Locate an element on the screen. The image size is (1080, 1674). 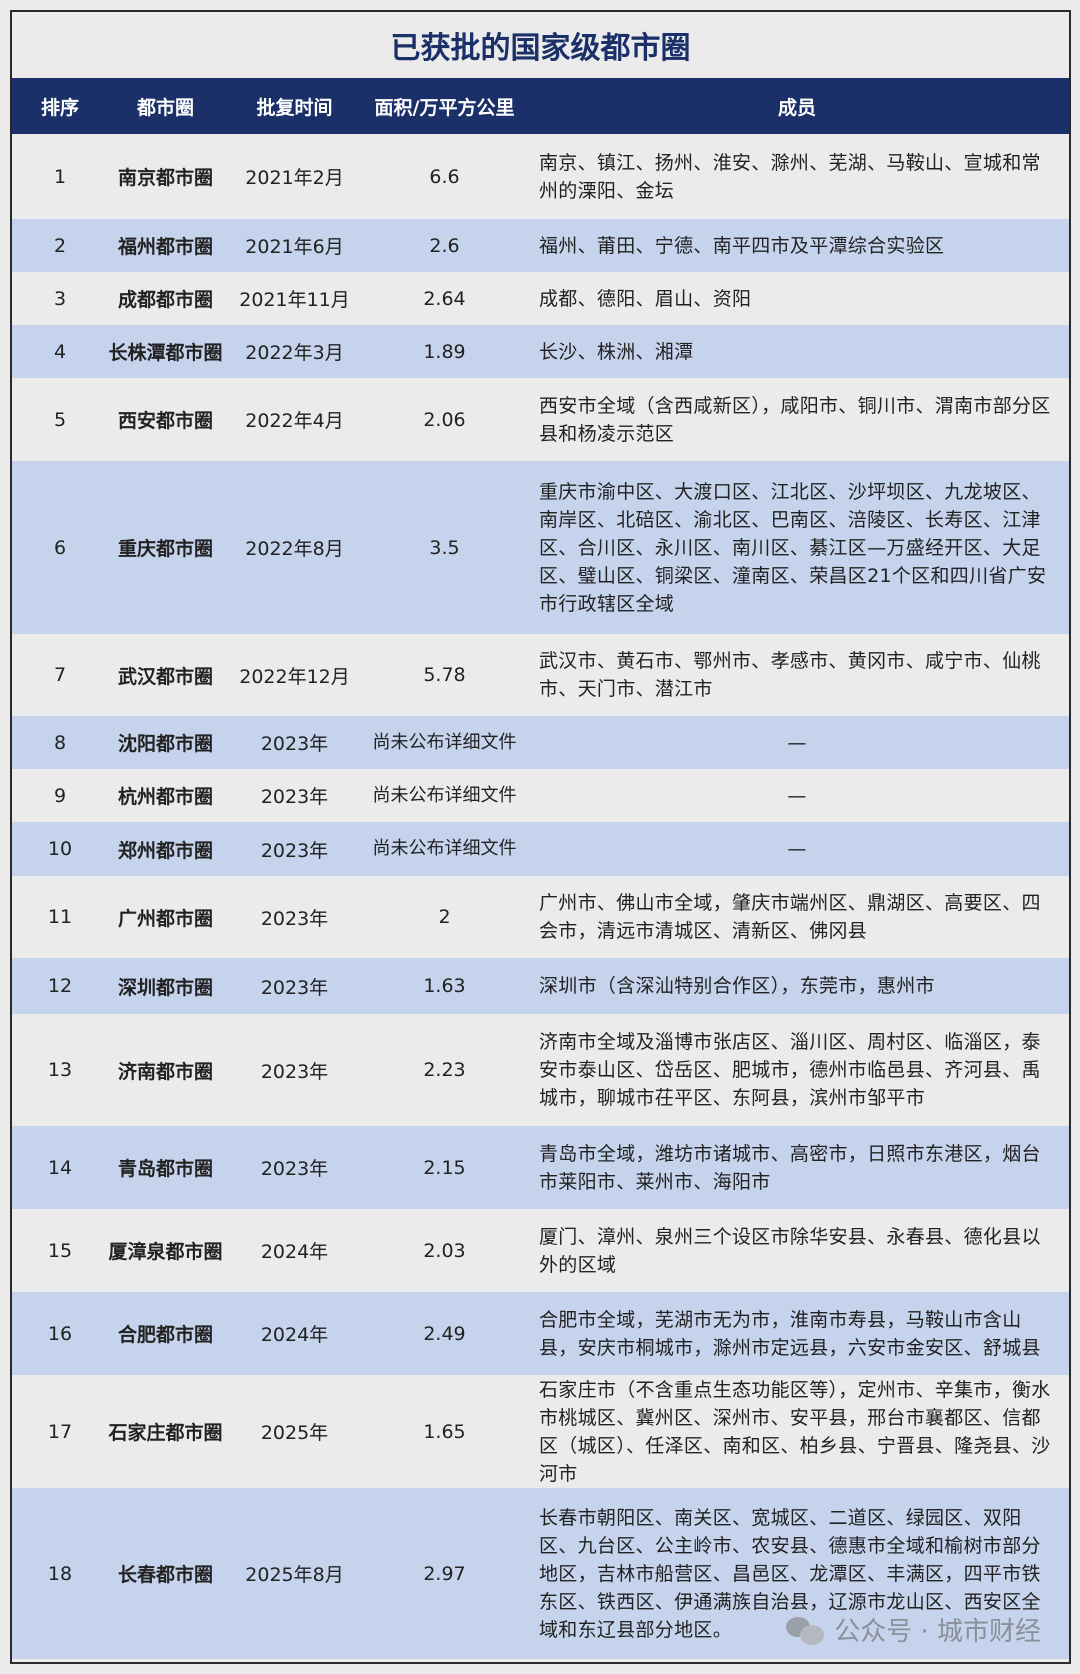
cell-date: 2024年 is located at coordinates (294, 1252).